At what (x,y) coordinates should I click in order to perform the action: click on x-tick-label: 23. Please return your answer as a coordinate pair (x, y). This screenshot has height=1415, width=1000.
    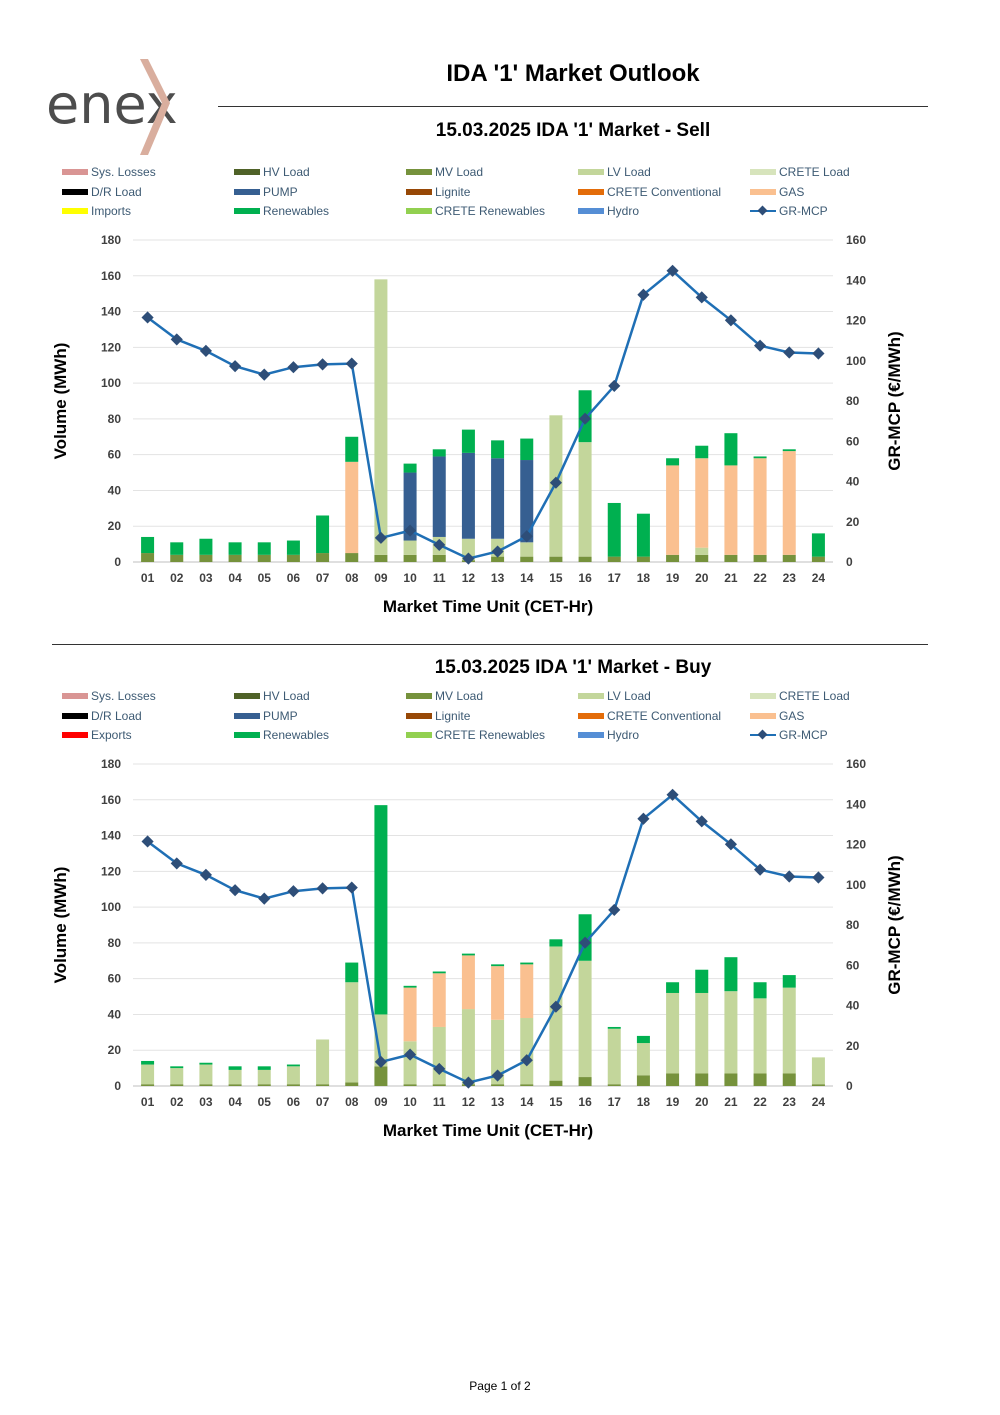
    Looking at the image, I should click on (790, 578).